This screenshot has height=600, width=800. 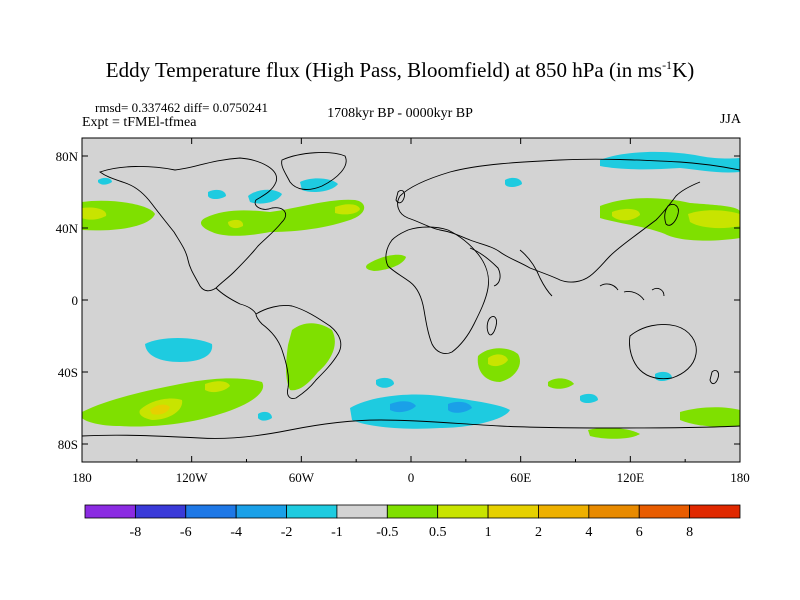 I want to click on coastline-madagascar, so click(x=491, y=325).